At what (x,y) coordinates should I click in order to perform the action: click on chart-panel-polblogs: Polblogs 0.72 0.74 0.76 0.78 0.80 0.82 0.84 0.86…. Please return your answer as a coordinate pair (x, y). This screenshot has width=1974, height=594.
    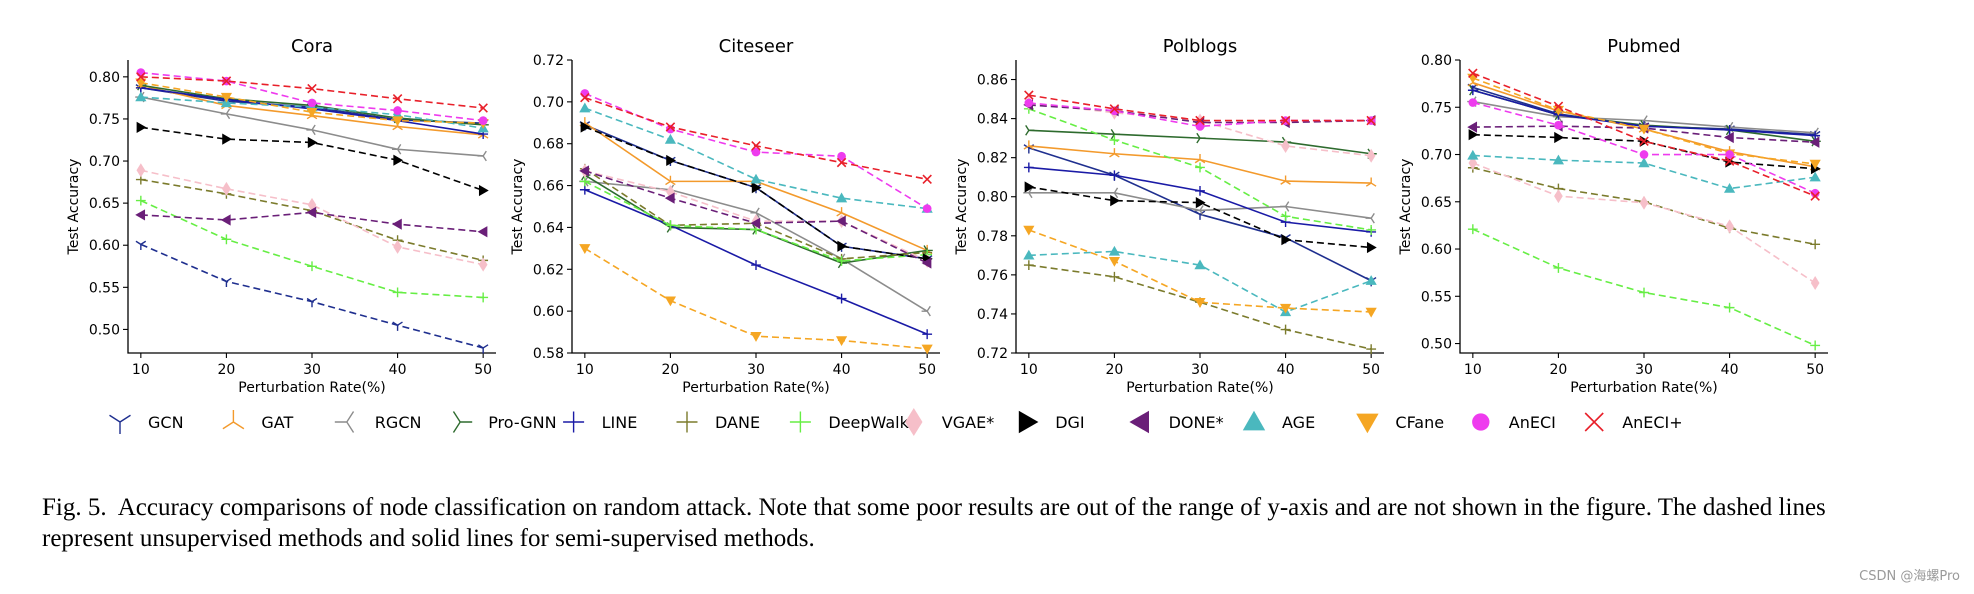
    Looking at the image, I should click on (1169, 216).